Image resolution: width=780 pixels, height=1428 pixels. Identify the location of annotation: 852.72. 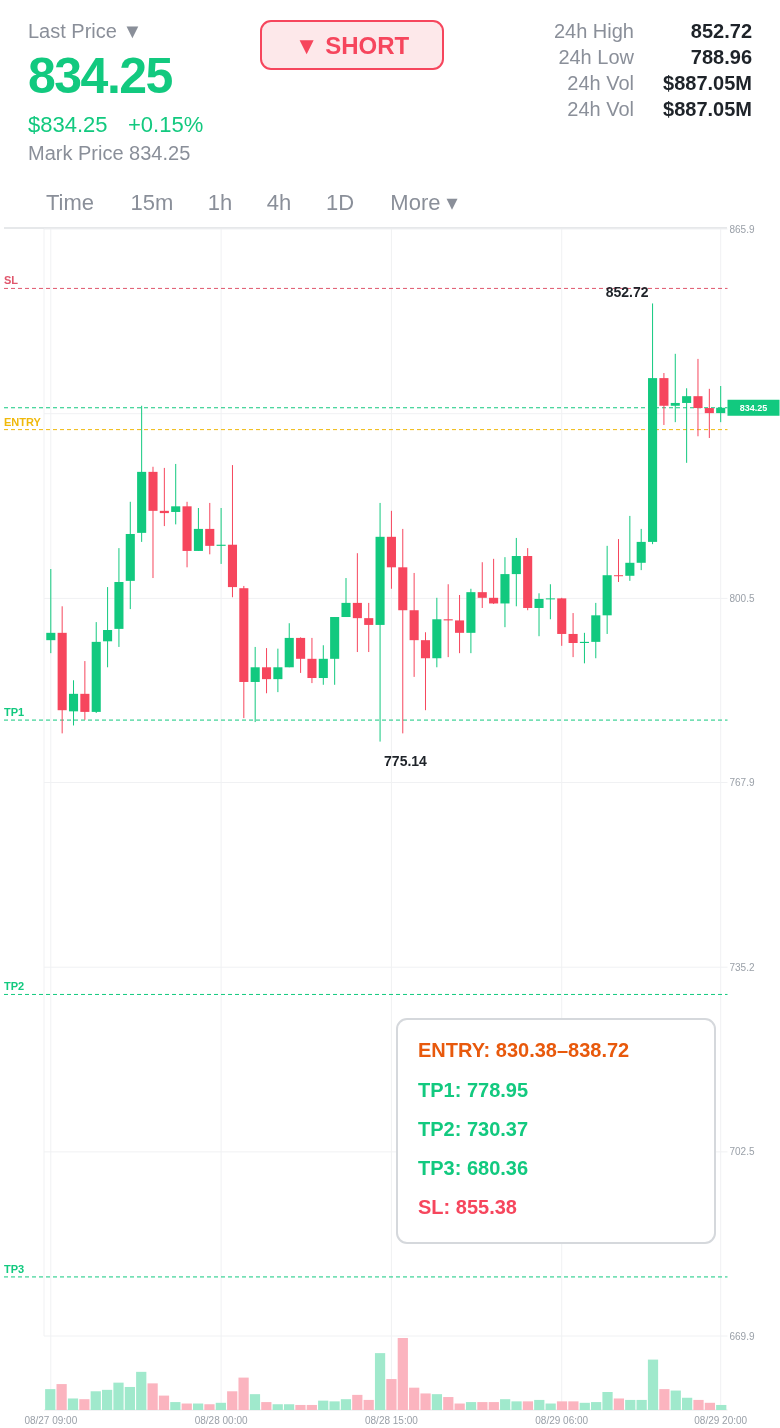
(627, 292).